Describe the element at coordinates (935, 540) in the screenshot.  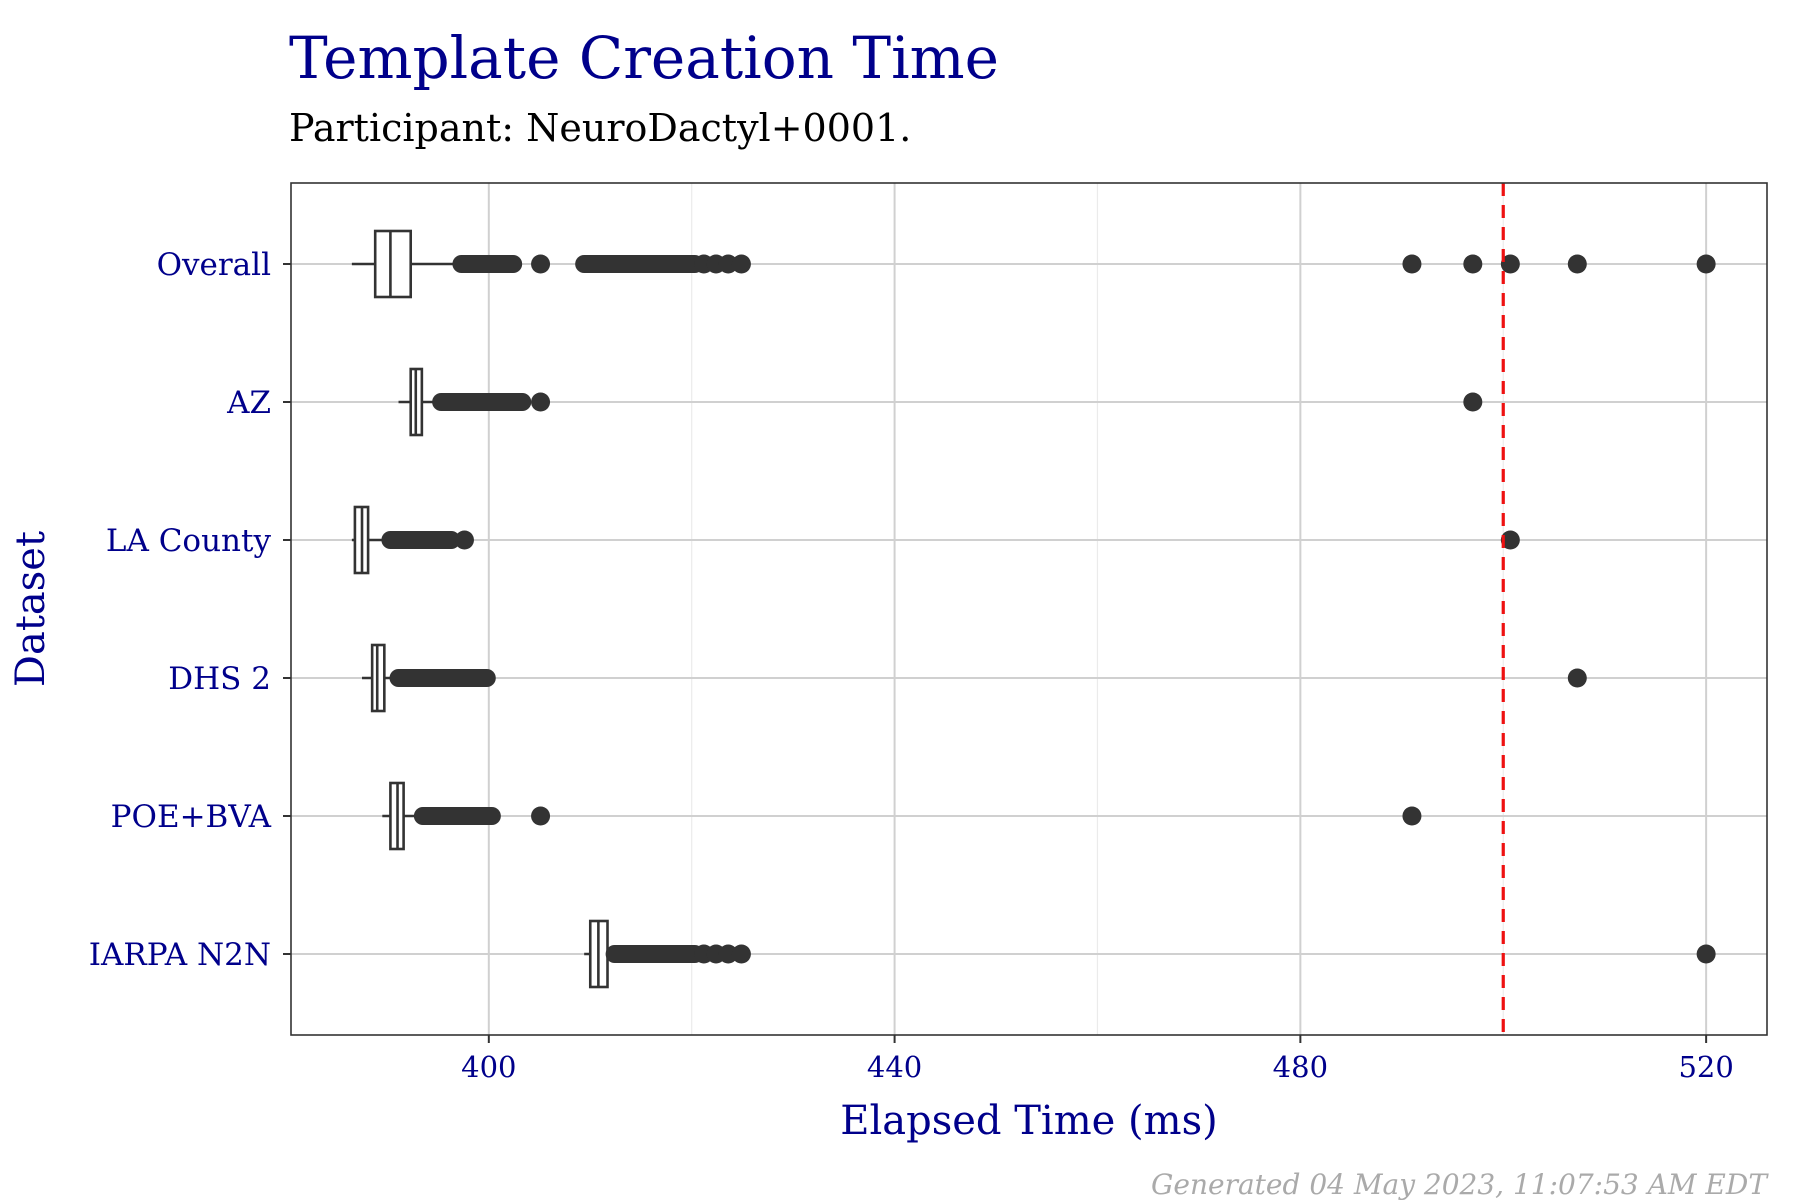
I see `box-series-la-county` at that location.